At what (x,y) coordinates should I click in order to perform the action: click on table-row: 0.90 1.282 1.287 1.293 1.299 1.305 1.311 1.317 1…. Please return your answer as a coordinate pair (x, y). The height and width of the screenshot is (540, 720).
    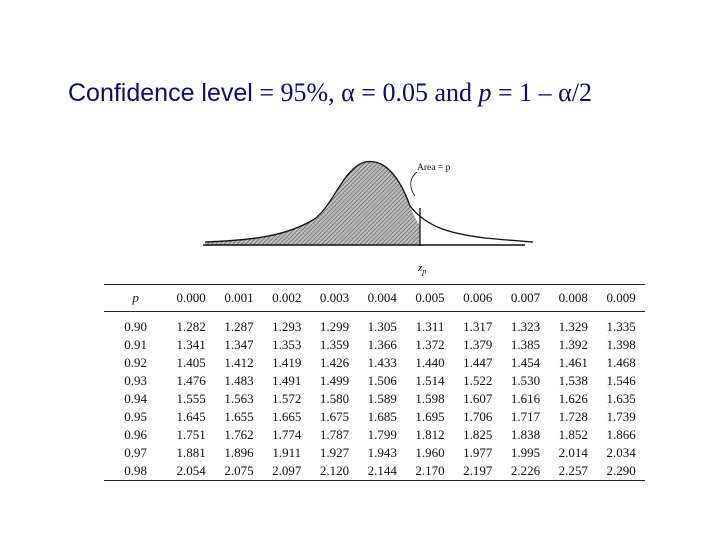
    Looking at the image, I should click on (374, 327).